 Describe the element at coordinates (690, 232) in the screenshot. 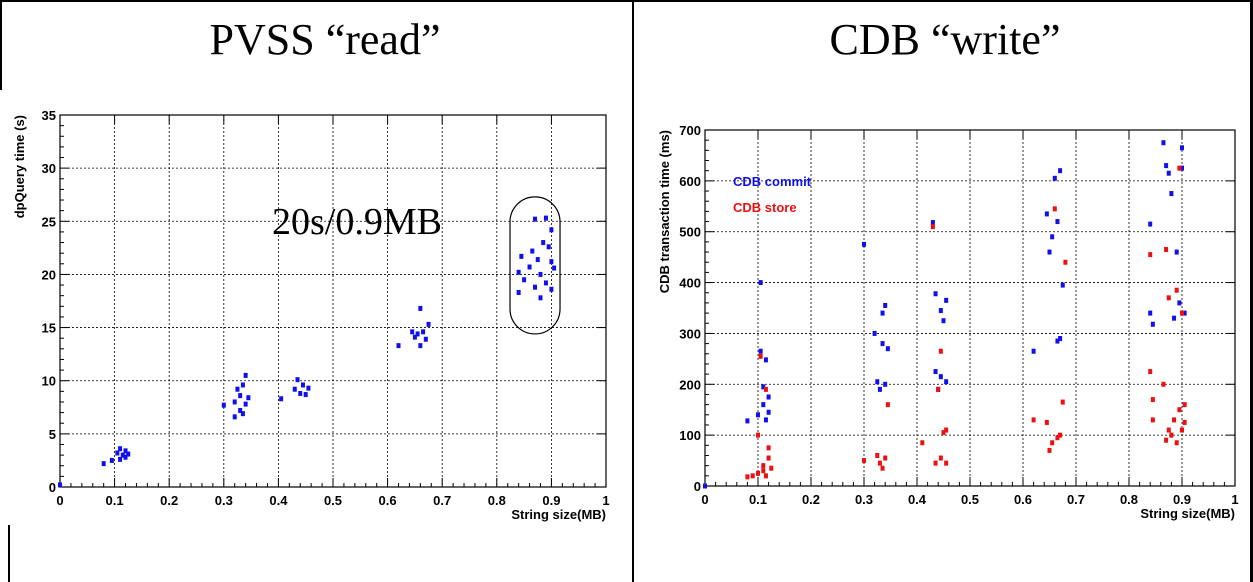

I see `y-tick-label: 500` at that location.